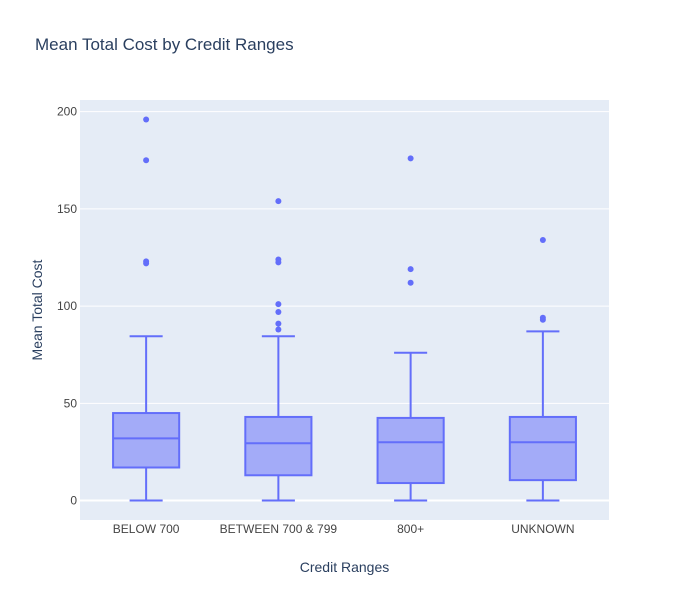 The width and height of the screenshot is (700, 605). Describe the element at coordinates (344, 529) in the screenshot. I see `x-axis-ticks: BELOW 700 BETWEEN 700 & 799 800+ UNKNOWN` at that location.